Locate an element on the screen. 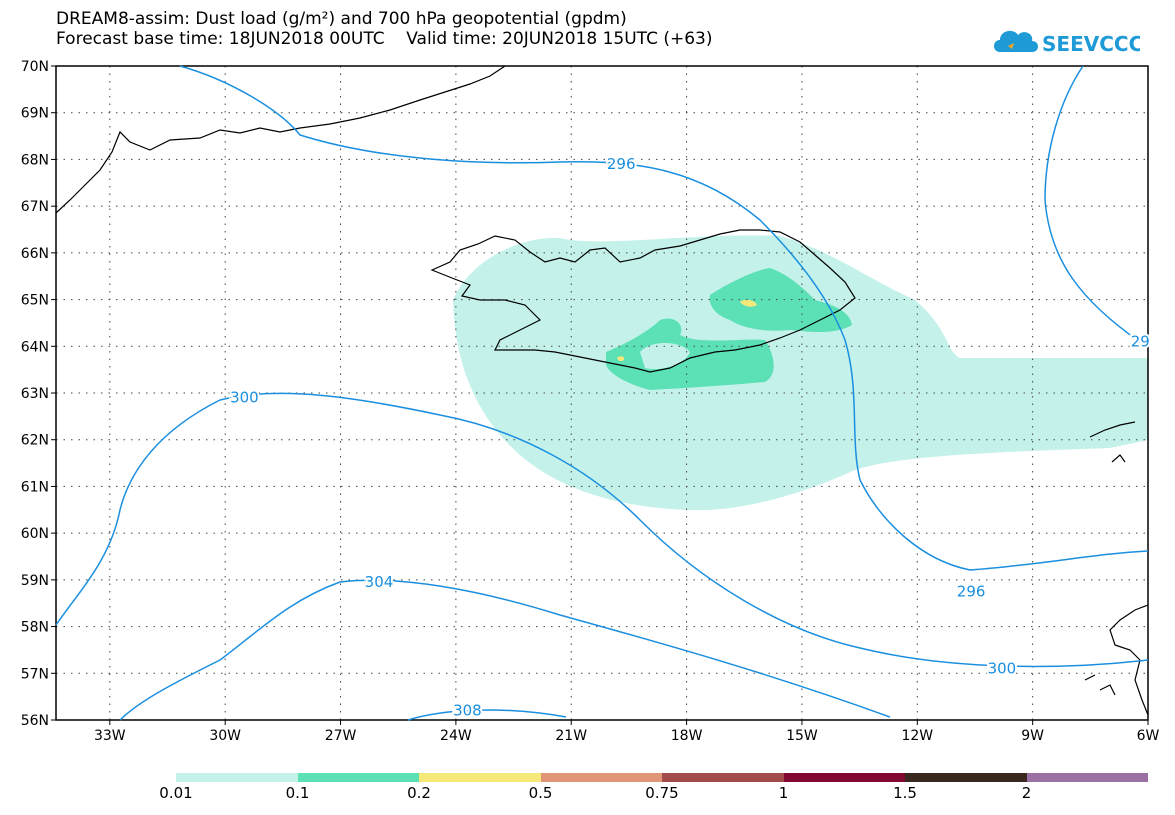 Image resolution: width=1175 pixels, height=815 pixels. lon-label: 18W is located at coordinates (687, 736).